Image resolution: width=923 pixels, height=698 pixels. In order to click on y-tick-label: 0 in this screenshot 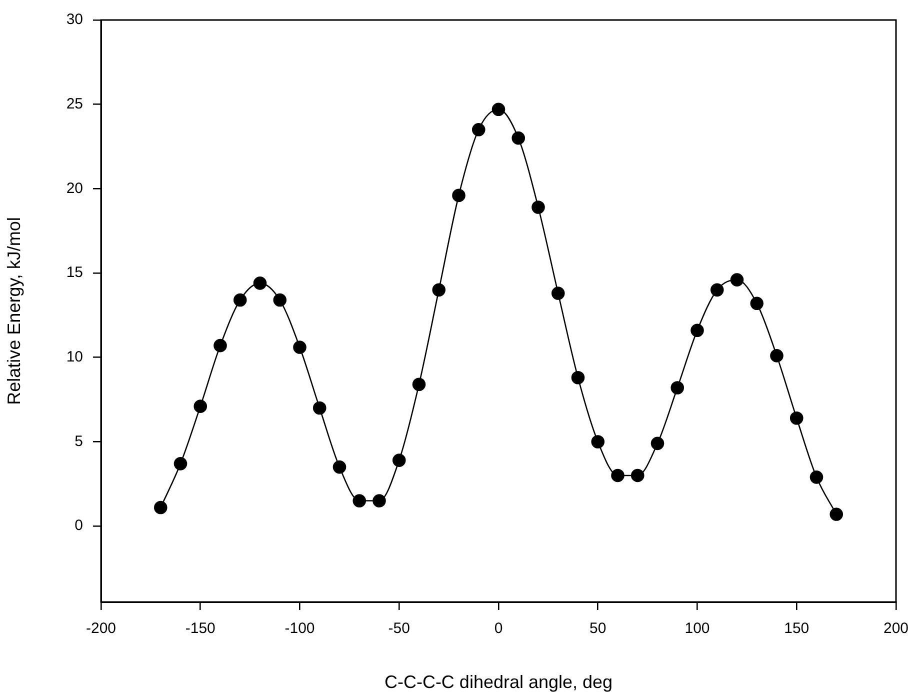, I will do `click(78, 525)`.